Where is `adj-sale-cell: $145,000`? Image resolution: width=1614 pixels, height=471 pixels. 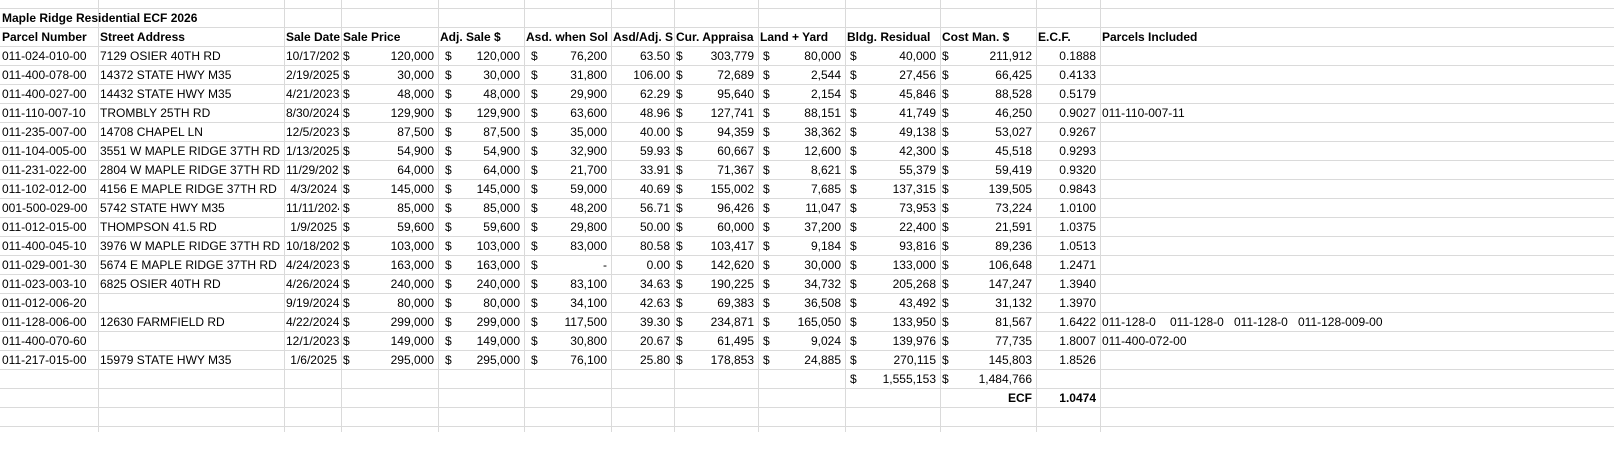 adj-sale-cell: $145,000 is located at coordinates (481, 189).